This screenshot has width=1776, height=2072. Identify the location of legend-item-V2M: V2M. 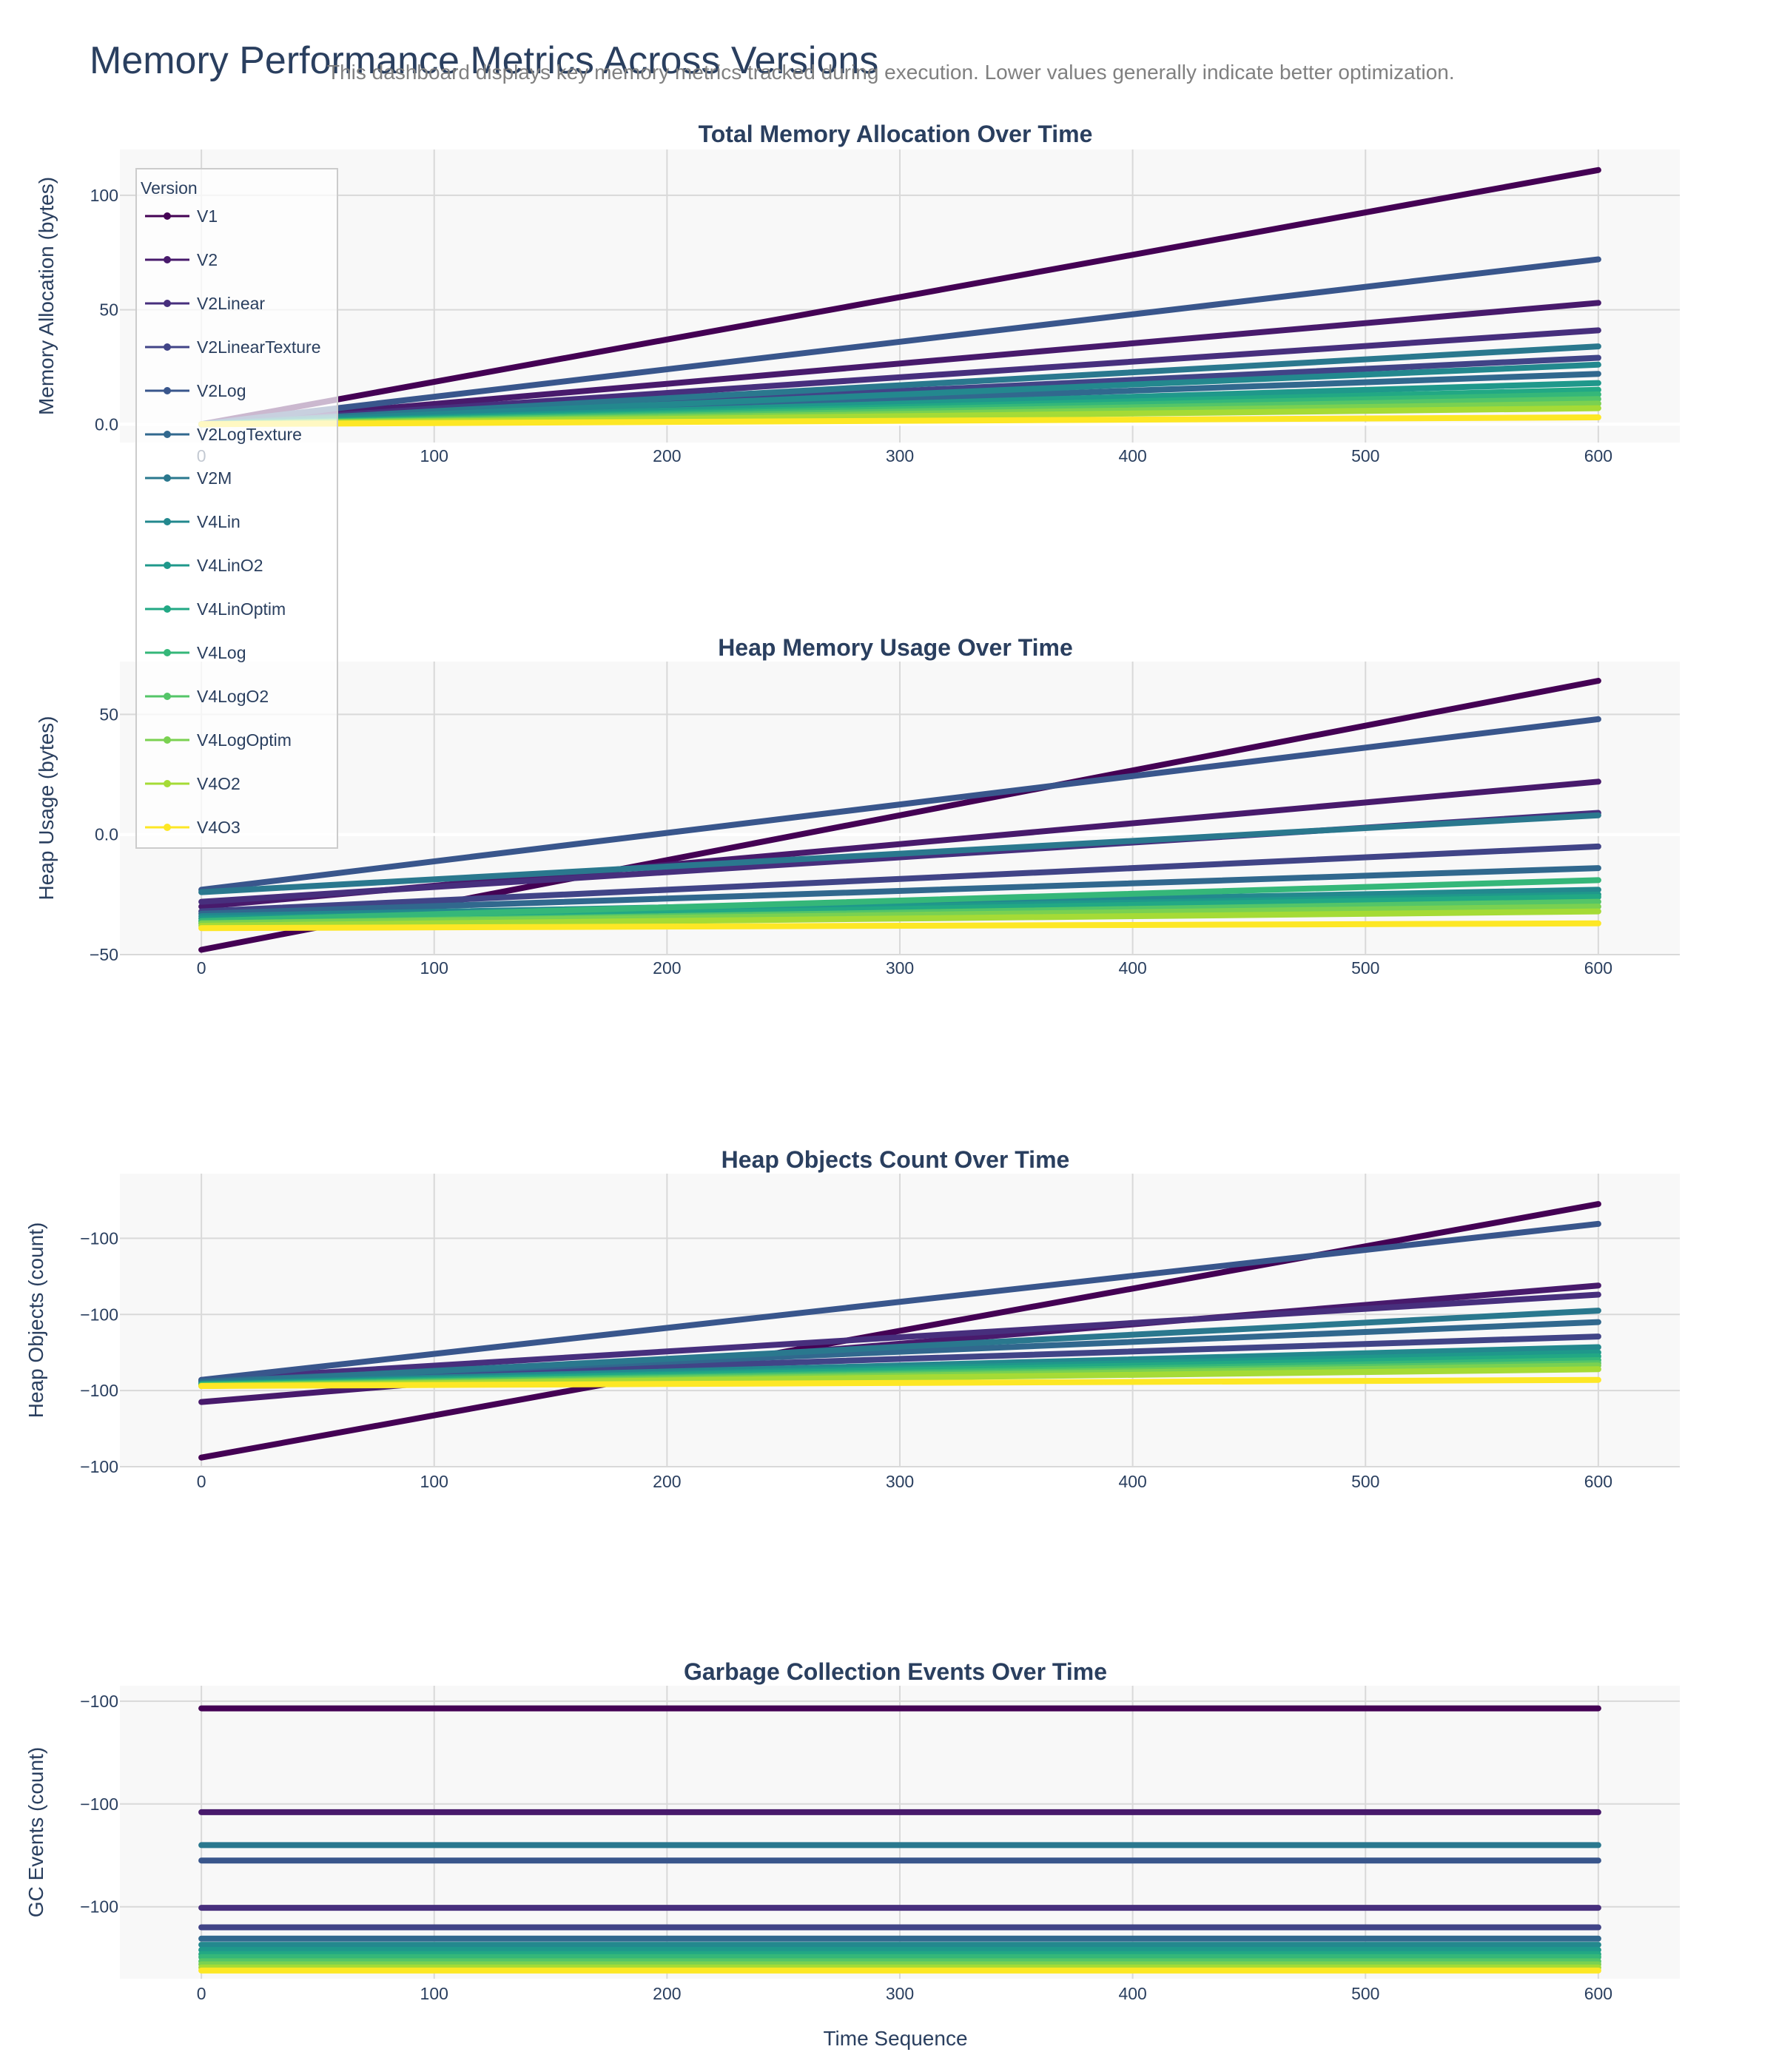
(214, 478).